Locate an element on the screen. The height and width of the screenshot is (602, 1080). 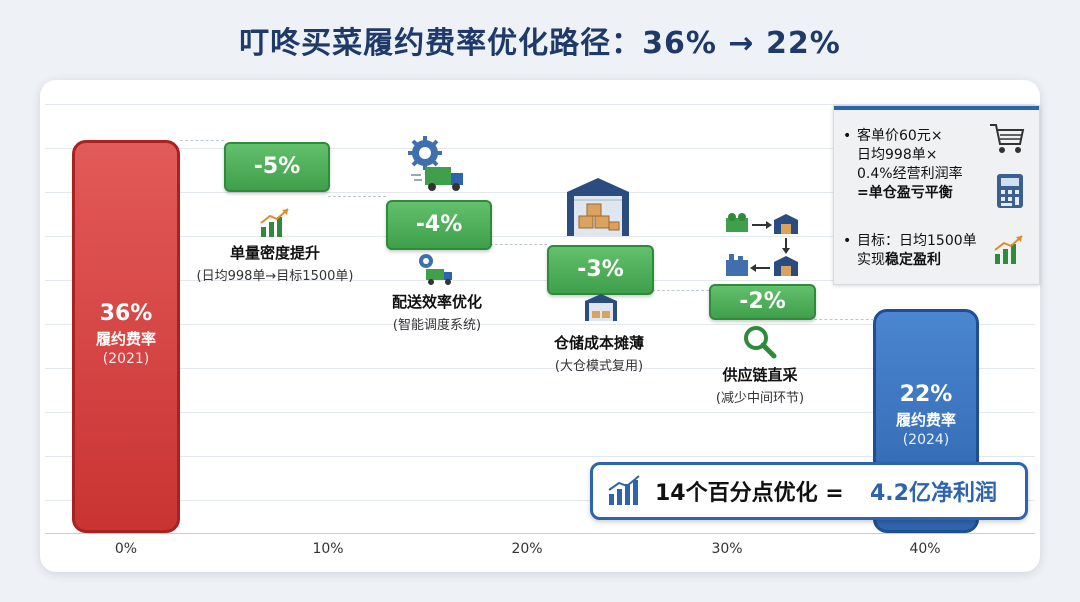
summary-text: 14个百分点优化 = is located at coordinates (749, 493).